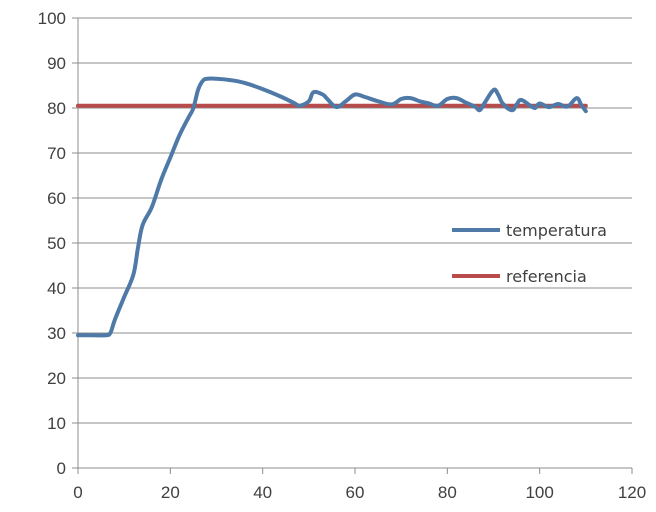 This screenshot has height=512, width=656. Describe the element at coordinates (539, 492) in the screenshot. I see `x-tick-label: 100` at that location.